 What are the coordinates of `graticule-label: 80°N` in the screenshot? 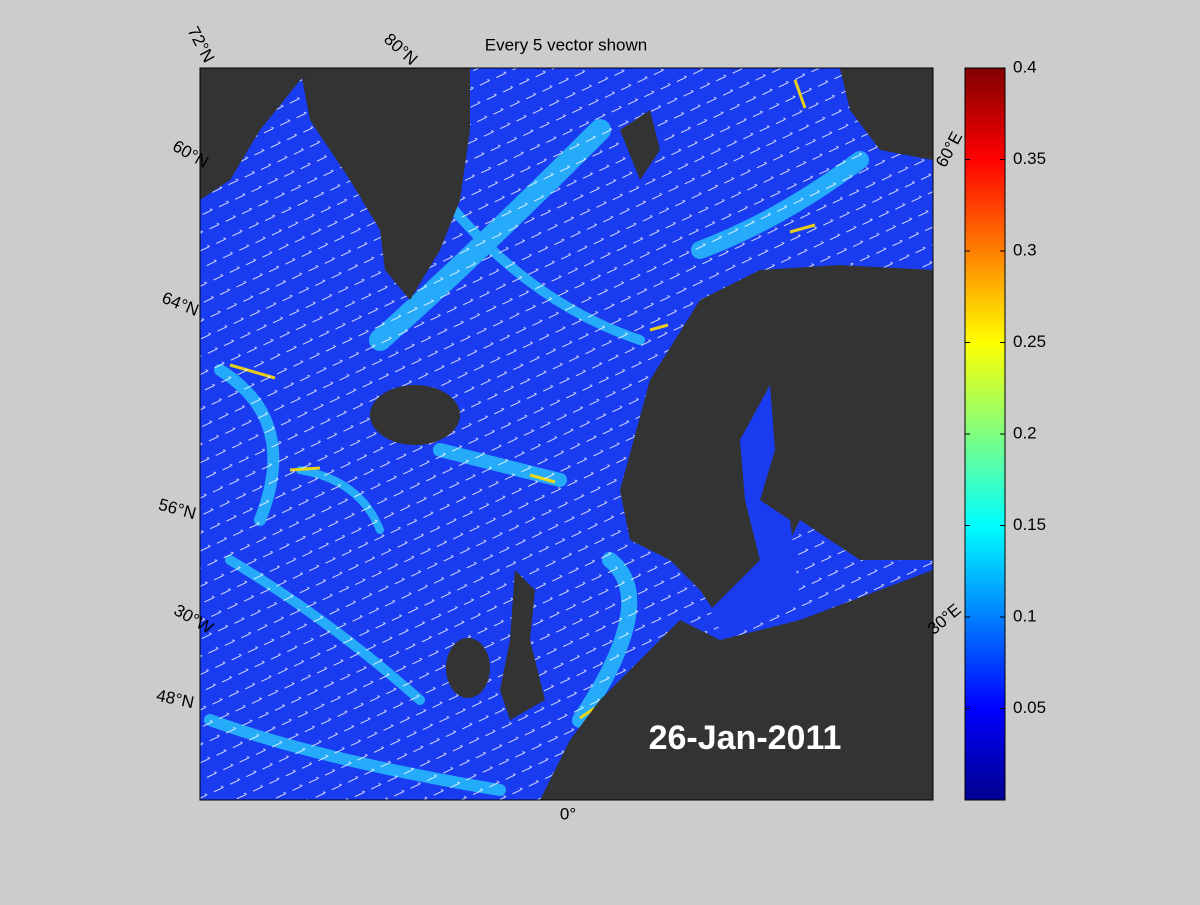 It's located at (400, 49).